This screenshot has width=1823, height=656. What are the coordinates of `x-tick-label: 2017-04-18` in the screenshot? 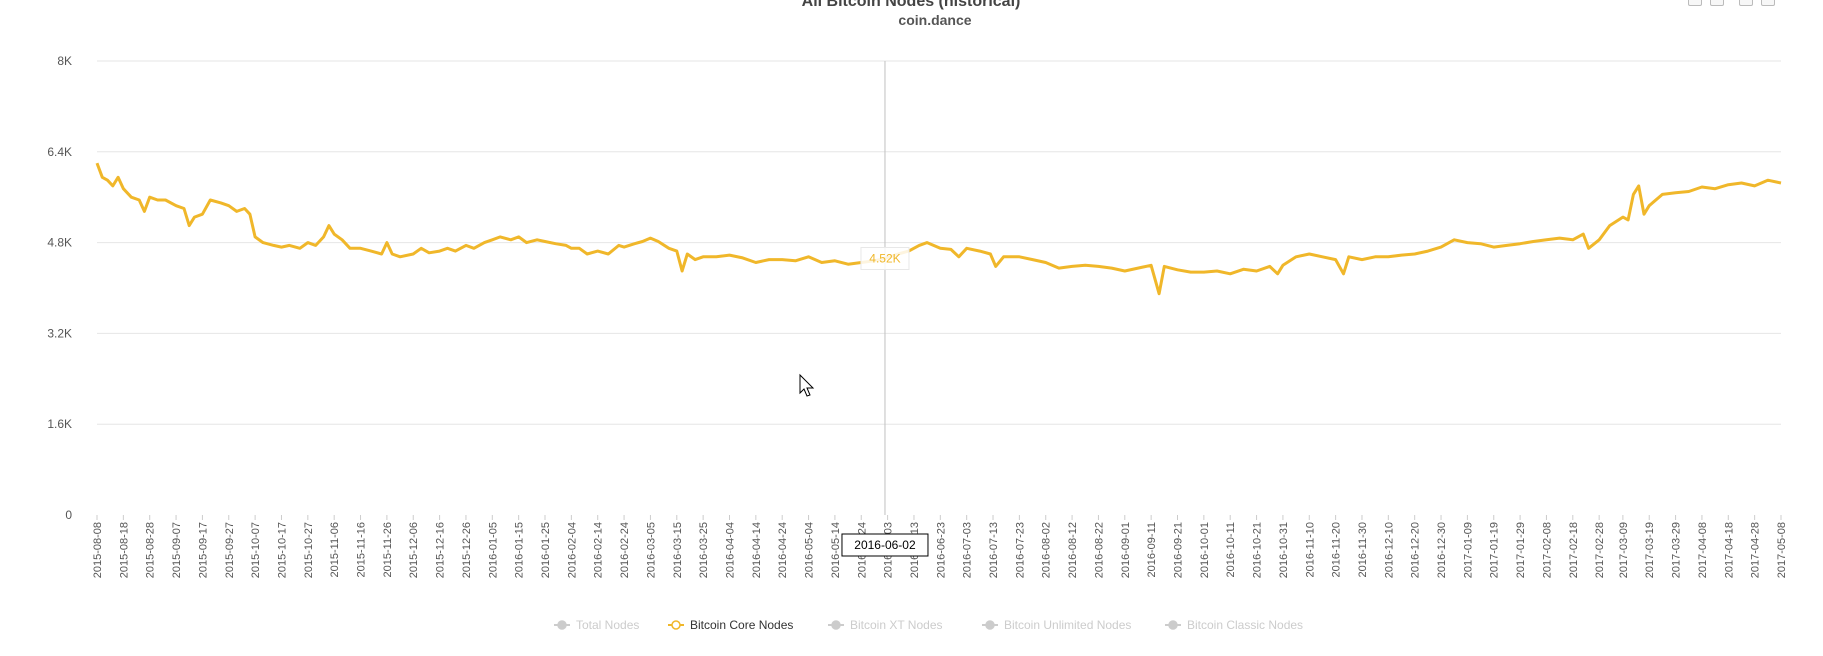 It's located at (1729, 550).